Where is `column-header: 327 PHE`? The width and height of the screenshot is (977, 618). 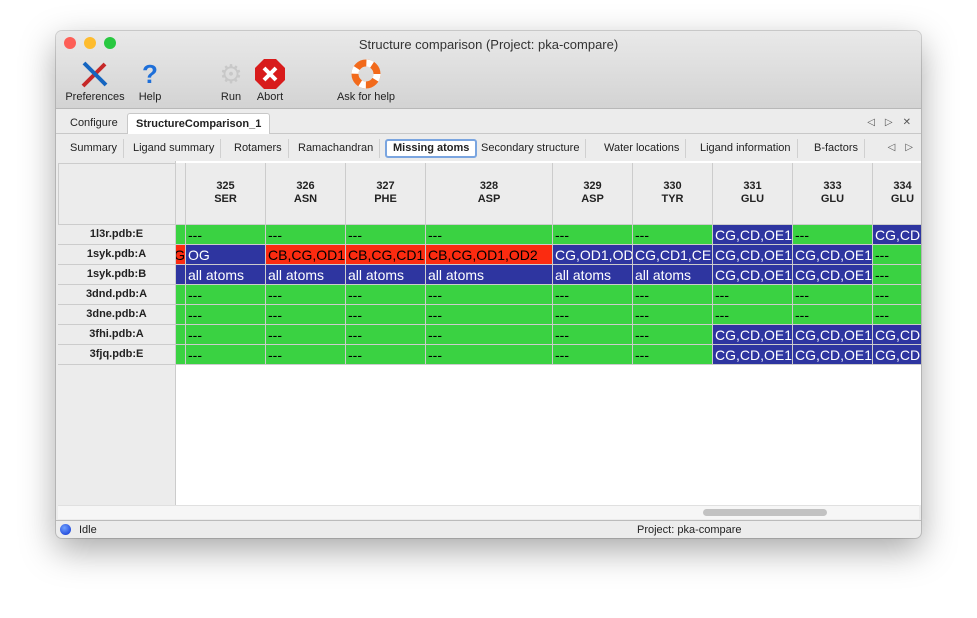
column-header: 327 PHE is located at coordinates (386, 194).